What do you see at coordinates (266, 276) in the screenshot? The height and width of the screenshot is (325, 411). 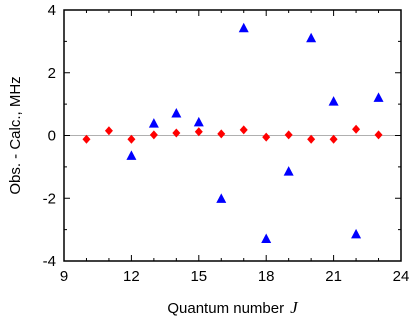 I see `x-tick-label: 18` at bounding box center [266, 276].